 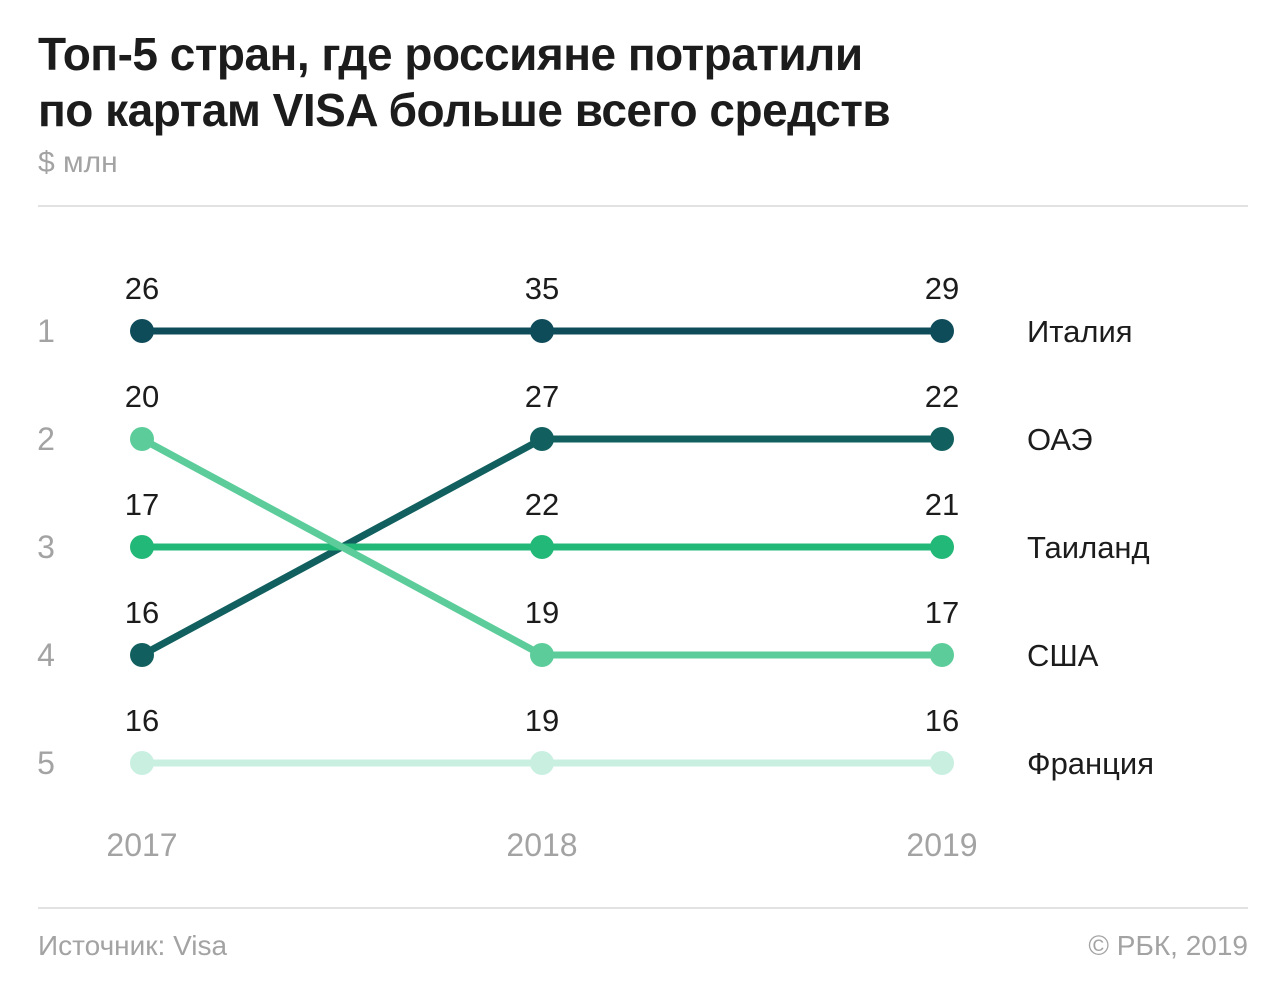 I want to click on value-label-1-2017: 16, so click(x=142, y=612).